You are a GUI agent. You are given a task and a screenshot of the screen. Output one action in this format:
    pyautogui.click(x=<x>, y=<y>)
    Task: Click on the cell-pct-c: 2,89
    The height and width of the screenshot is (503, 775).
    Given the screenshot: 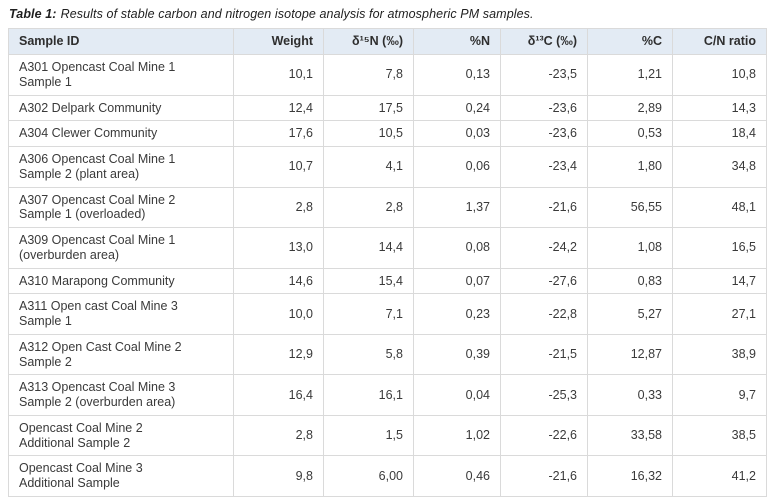 What is the action you would take?
    pyautogui.click(x=630, y=108)
    